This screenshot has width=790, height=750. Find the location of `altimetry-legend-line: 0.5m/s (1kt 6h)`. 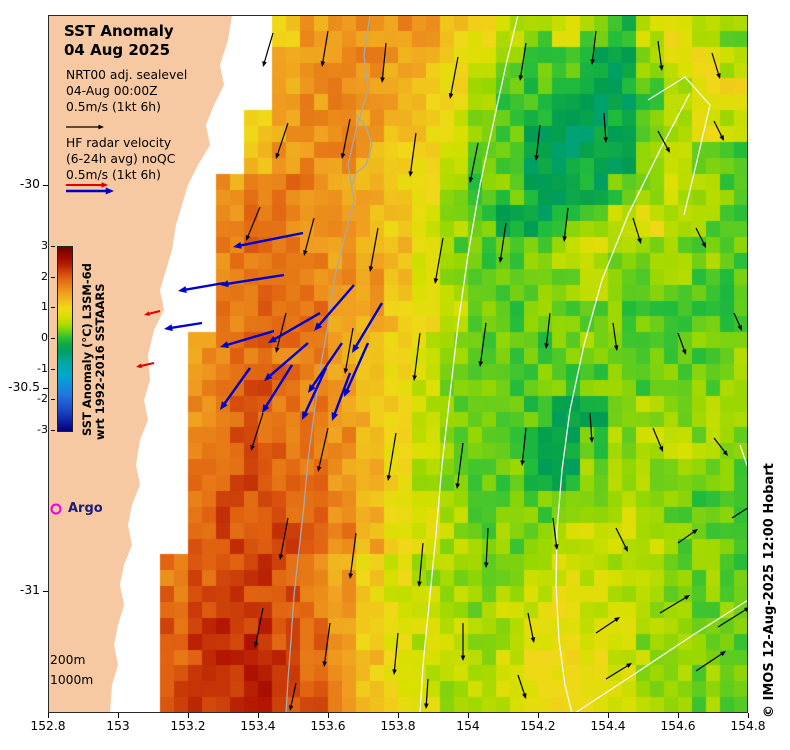

altimetry-legend-line: 0.5m/s (1kt 6h) is located at coordinates (113, 107).